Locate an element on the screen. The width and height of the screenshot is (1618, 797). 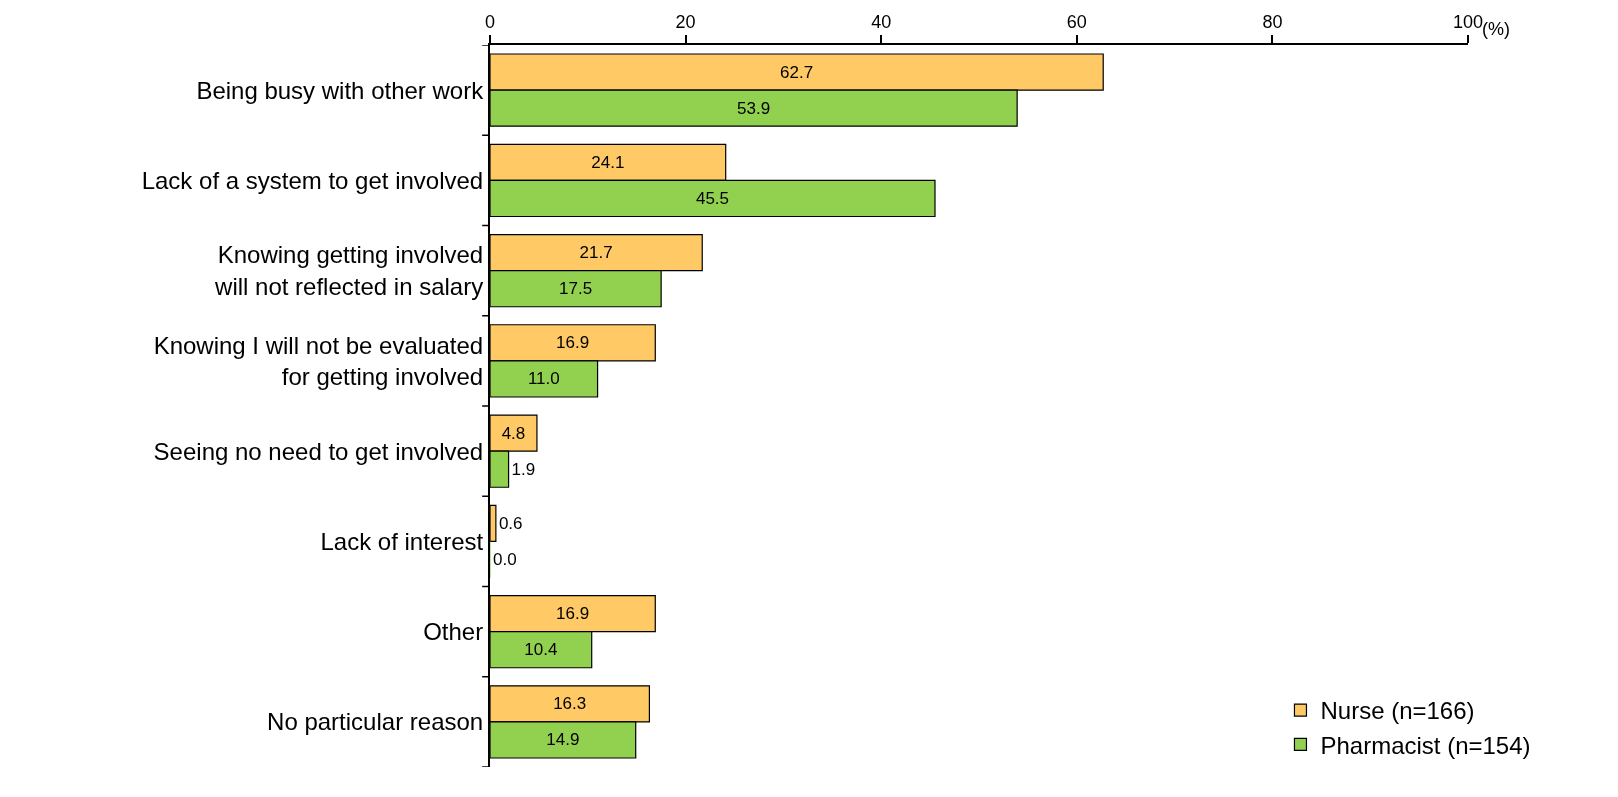
y-tick-label: Knowing getting involved will not reflected in salary is located at coordinates (349, 270).